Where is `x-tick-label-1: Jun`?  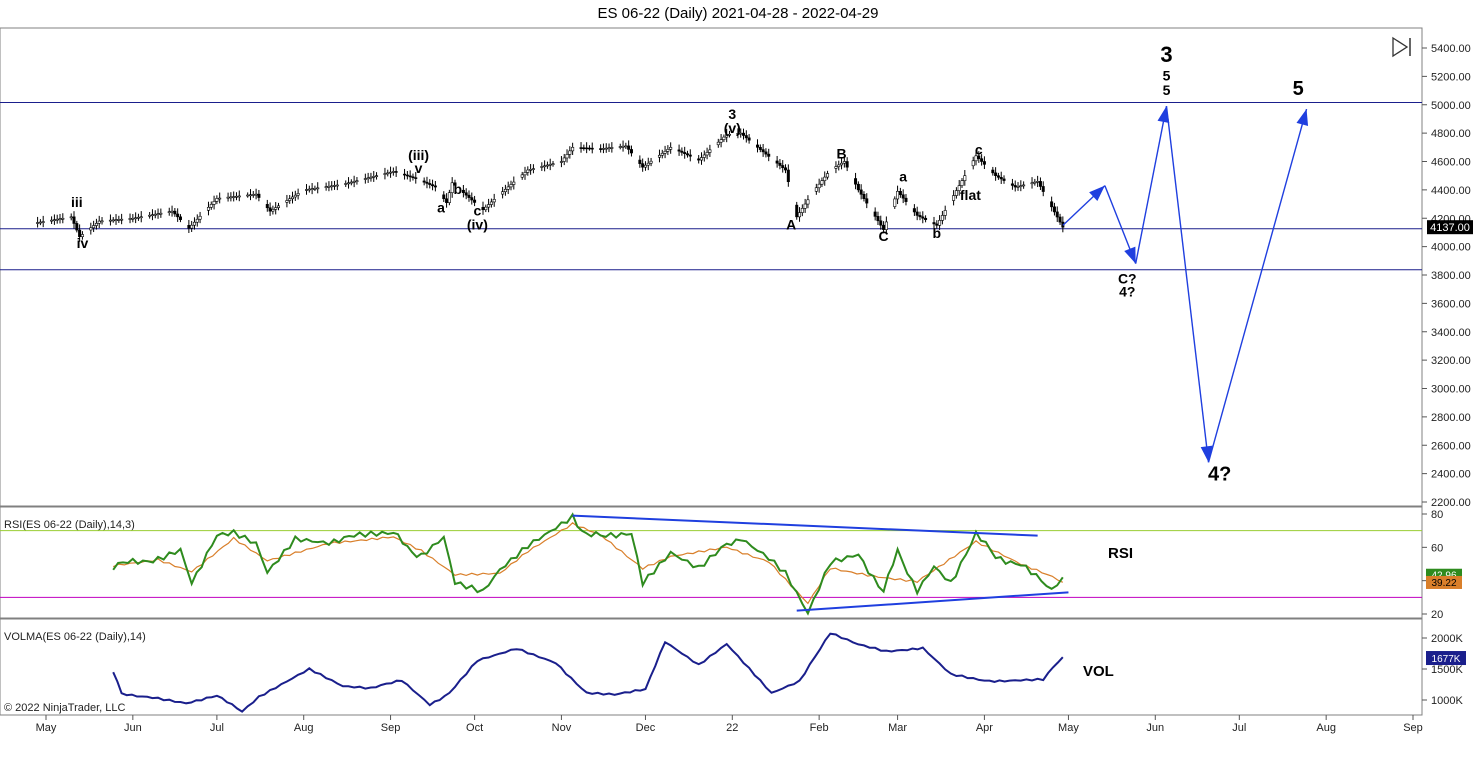 x-tick-label-1: Jun is located at coordinates (133, 728).